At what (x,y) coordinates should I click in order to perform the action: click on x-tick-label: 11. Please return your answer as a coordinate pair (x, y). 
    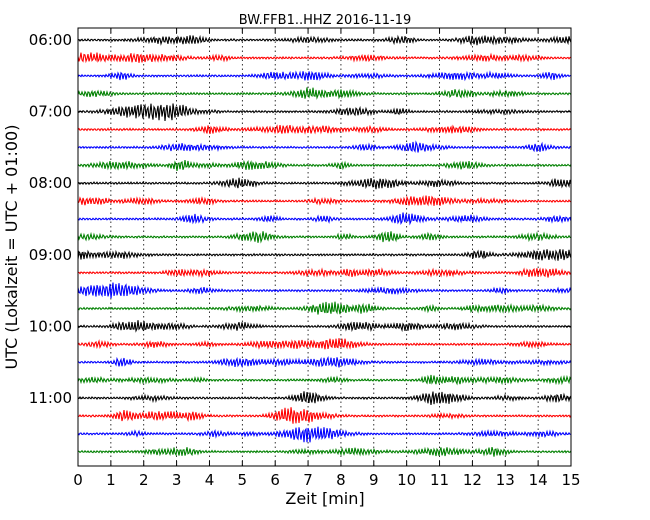
    Looking at the image, I should click on (439, 480).